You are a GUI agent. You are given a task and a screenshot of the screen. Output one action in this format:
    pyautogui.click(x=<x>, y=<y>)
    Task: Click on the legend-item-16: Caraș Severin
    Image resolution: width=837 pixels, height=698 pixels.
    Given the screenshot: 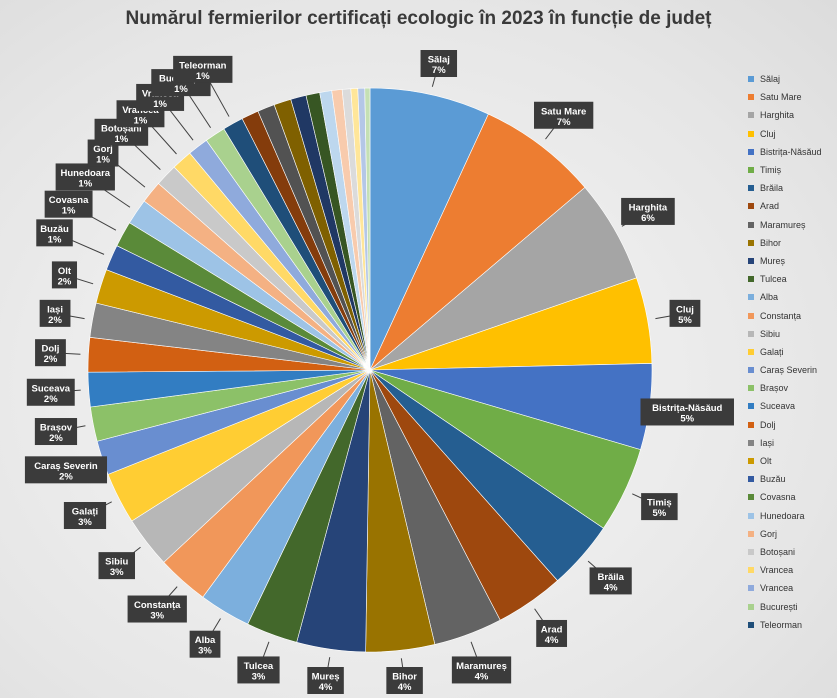 What is the action you would take?
    pyautogui.click(x=791, y=370)
    